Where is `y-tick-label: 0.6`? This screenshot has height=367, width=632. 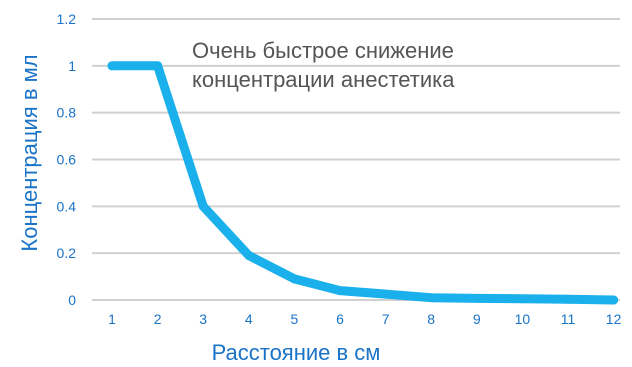 y-tick-label: 0.6 is located at coordinates (67, 160).